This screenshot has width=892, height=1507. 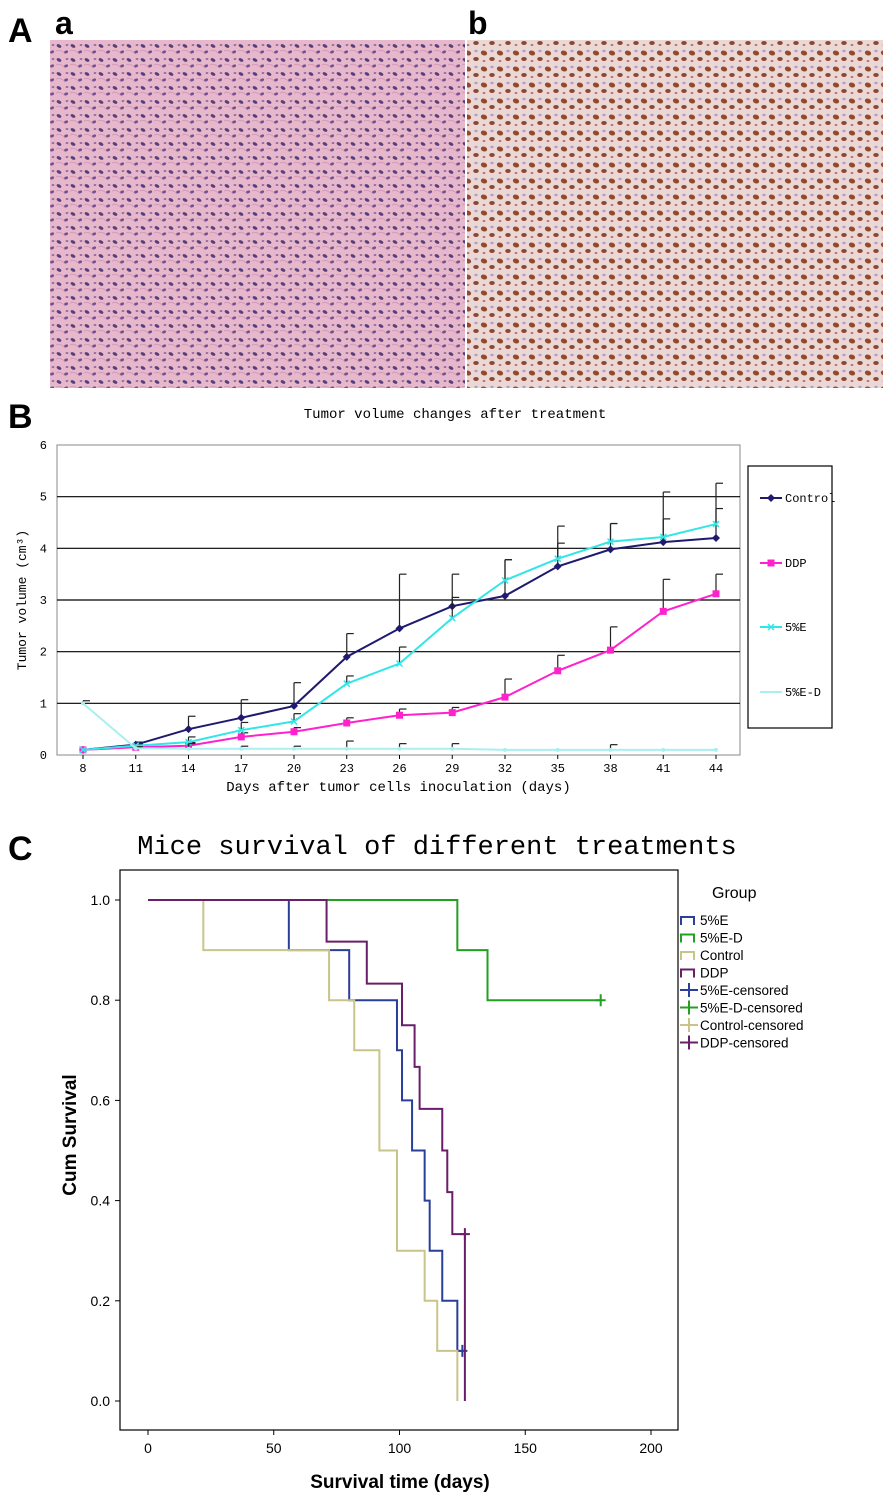 I want to click on y-tick-label: 3, so click(x=43, y=601).